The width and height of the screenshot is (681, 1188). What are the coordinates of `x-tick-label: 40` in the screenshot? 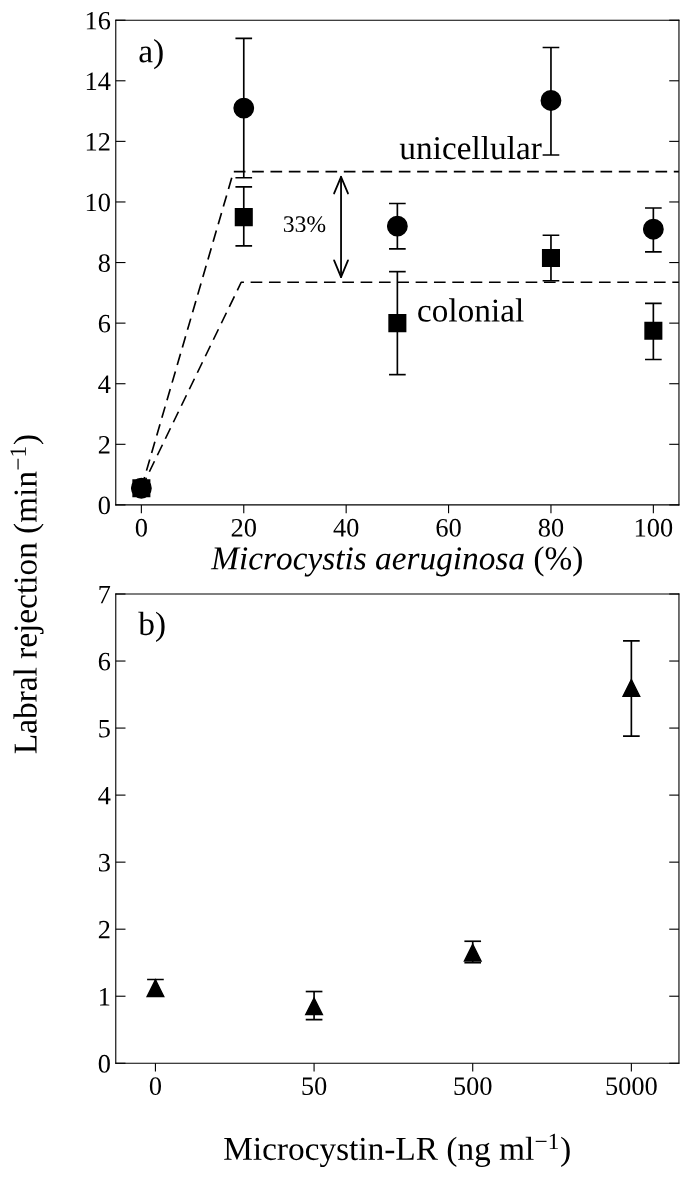 It's located at (346, 527).